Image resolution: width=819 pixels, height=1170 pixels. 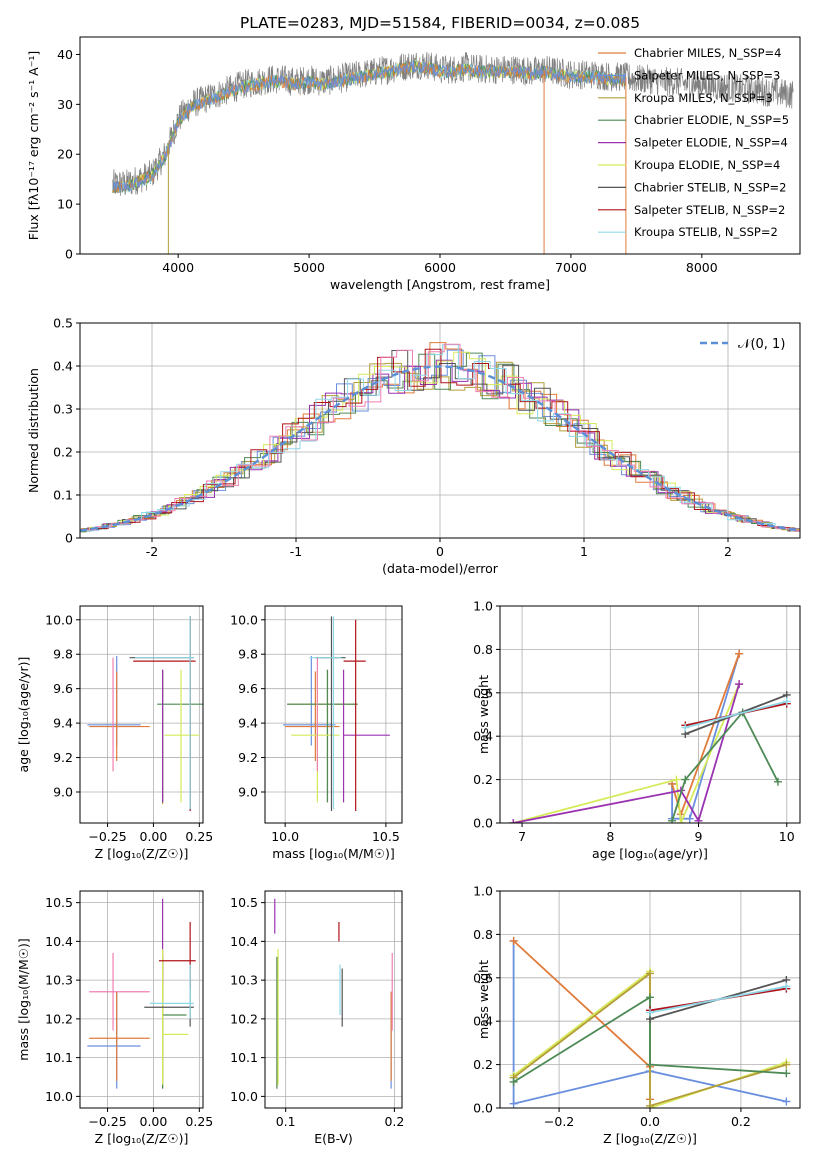 I want to click on x-tick-label: 10.0, so click(x=285, y=836).